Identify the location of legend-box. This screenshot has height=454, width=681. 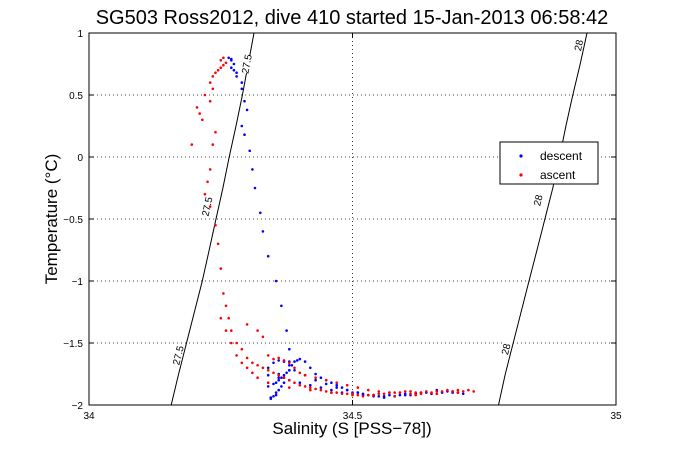
(549, 163).